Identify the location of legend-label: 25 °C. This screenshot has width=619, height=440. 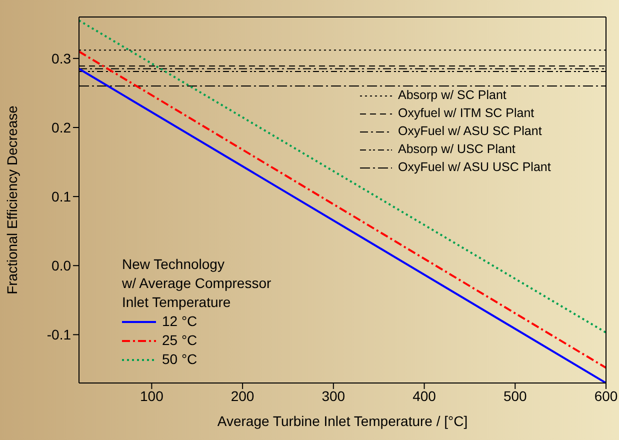
(179, 340).